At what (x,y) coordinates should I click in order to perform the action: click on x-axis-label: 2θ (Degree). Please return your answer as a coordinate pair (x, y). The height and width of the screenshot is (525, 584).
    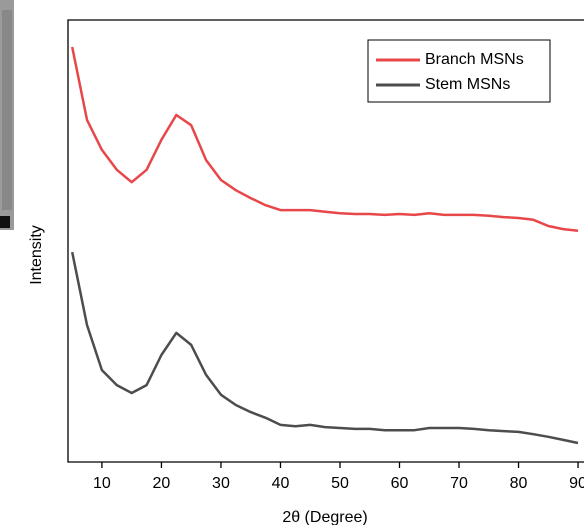
    Looking at the image, I should click on (324, 517).